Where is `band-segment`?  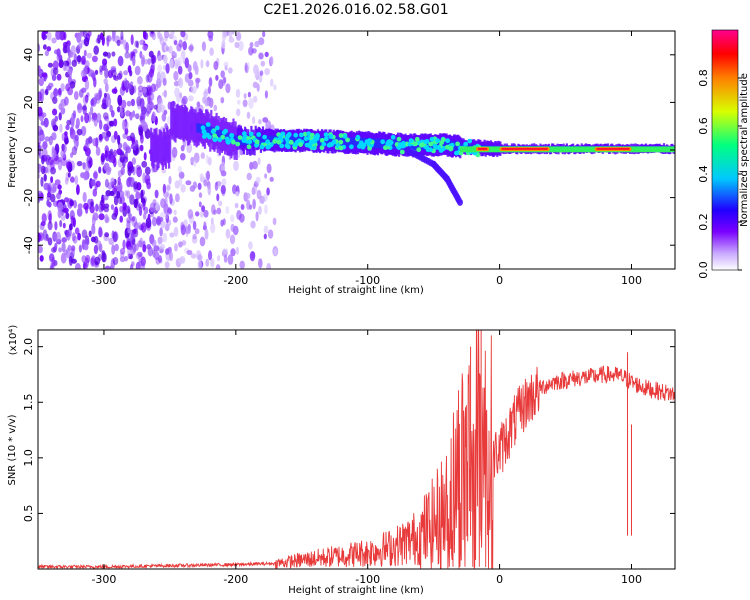 band-segment is located at coordinates (162, 153).